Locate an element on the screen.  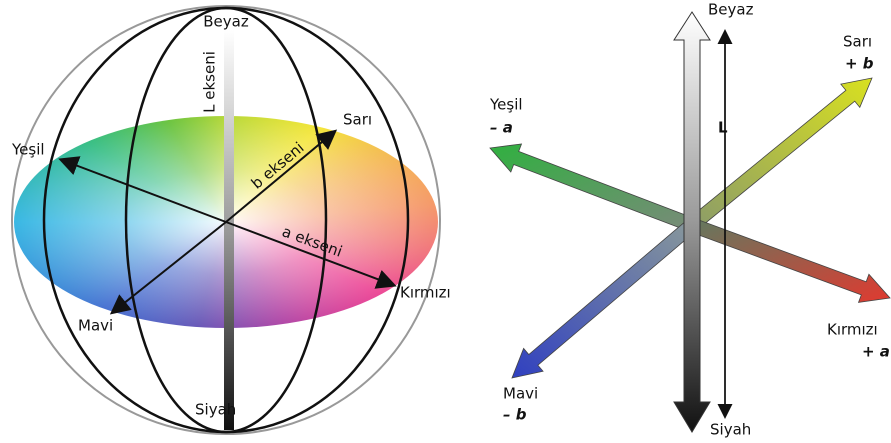
label: – a is located at coordinates (501, 128).